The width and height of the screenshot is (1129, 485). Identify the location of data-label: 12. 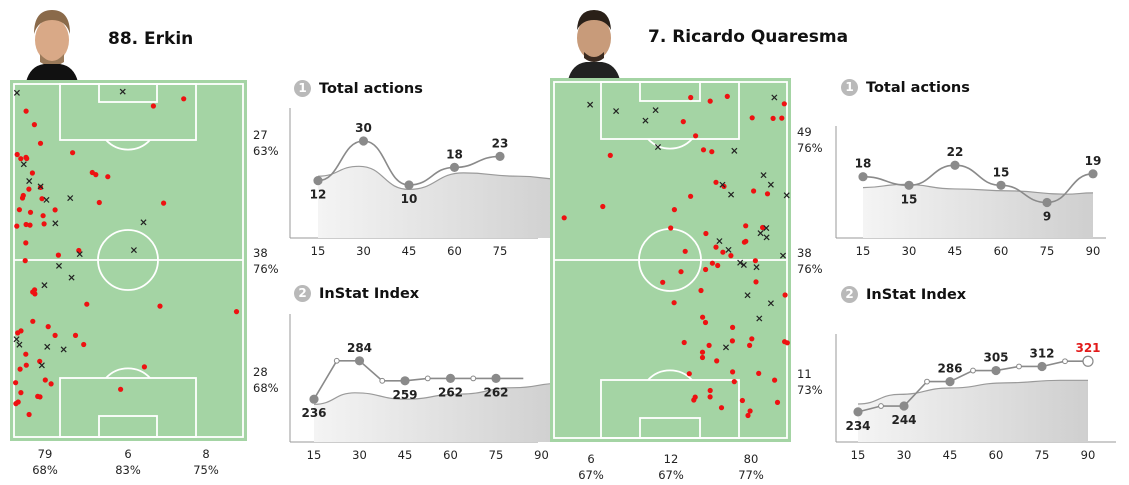
(318, 195).